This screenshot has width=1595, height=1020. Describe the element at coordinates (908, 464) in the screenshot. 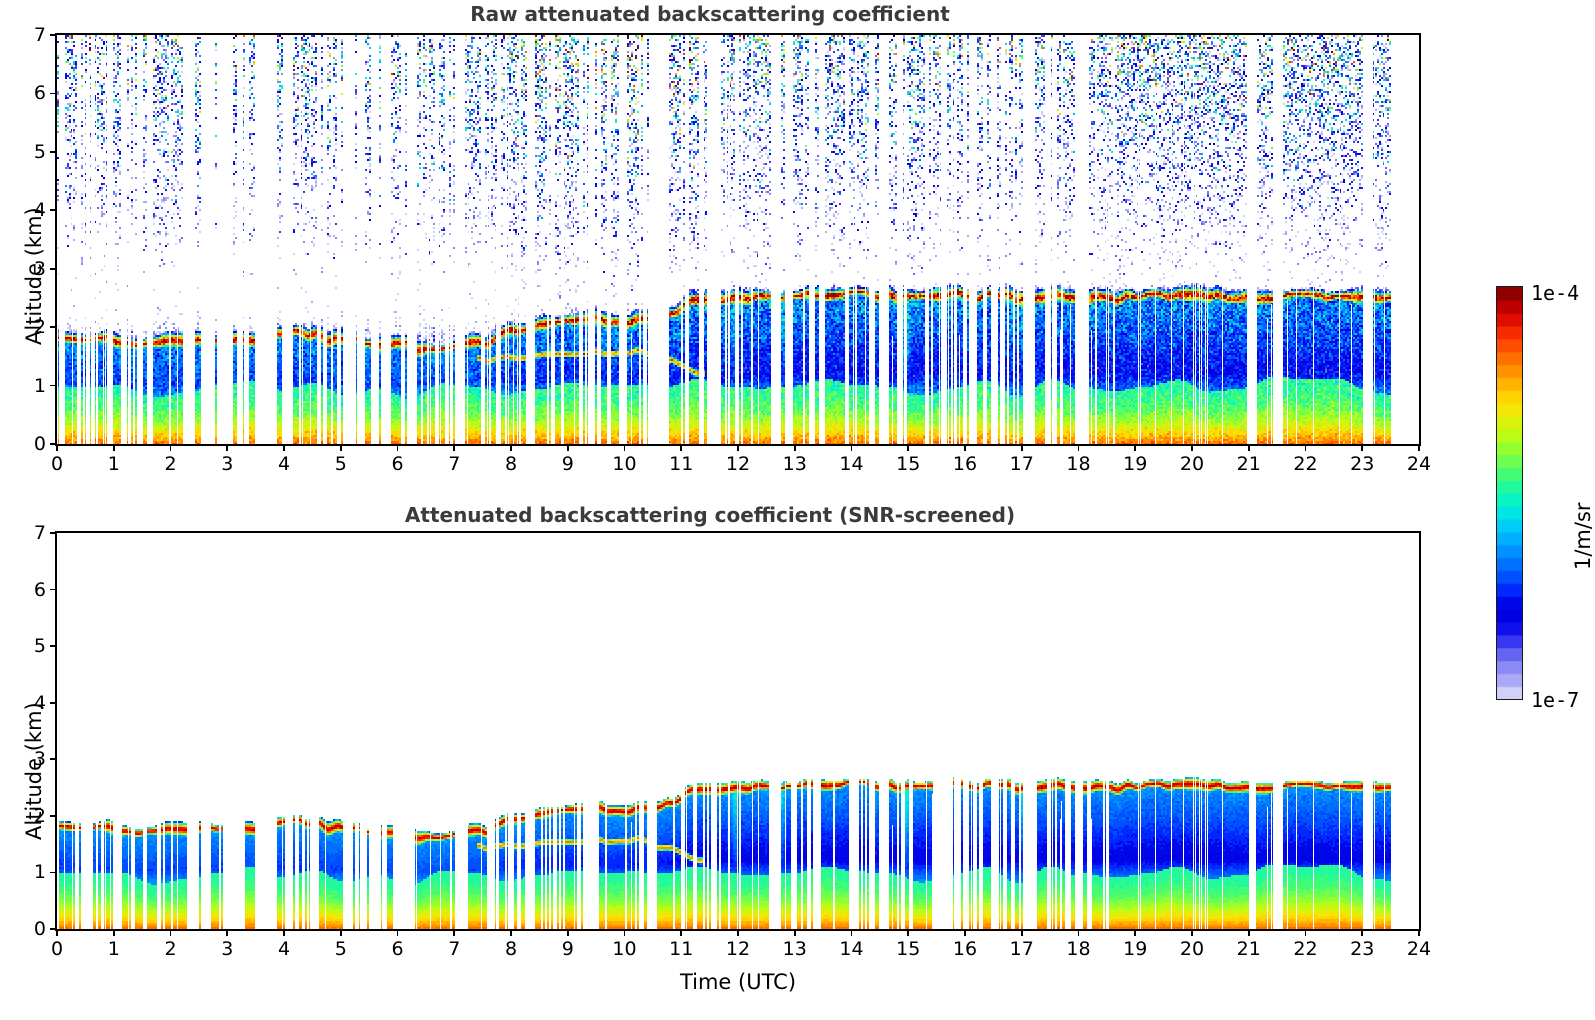

I see `x-tick-label-top-15: 15` at that location.